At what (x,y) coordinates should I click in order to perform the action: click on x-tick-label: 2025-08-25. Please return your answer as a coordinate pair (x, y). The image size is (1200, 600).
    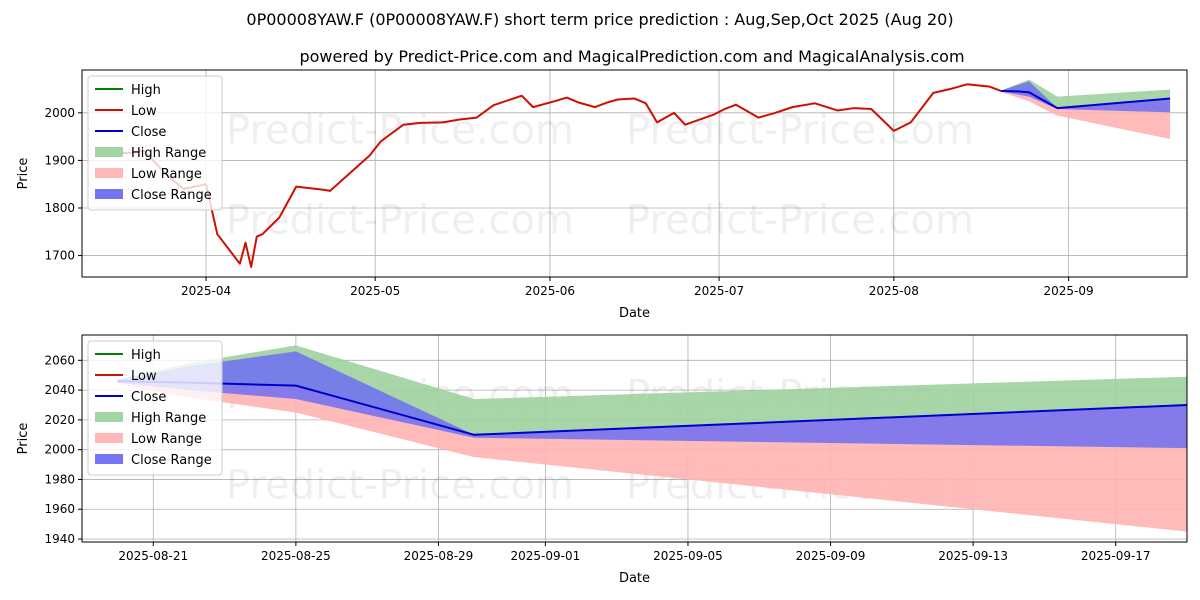
    Looking at the image, I should click on (296, 556).